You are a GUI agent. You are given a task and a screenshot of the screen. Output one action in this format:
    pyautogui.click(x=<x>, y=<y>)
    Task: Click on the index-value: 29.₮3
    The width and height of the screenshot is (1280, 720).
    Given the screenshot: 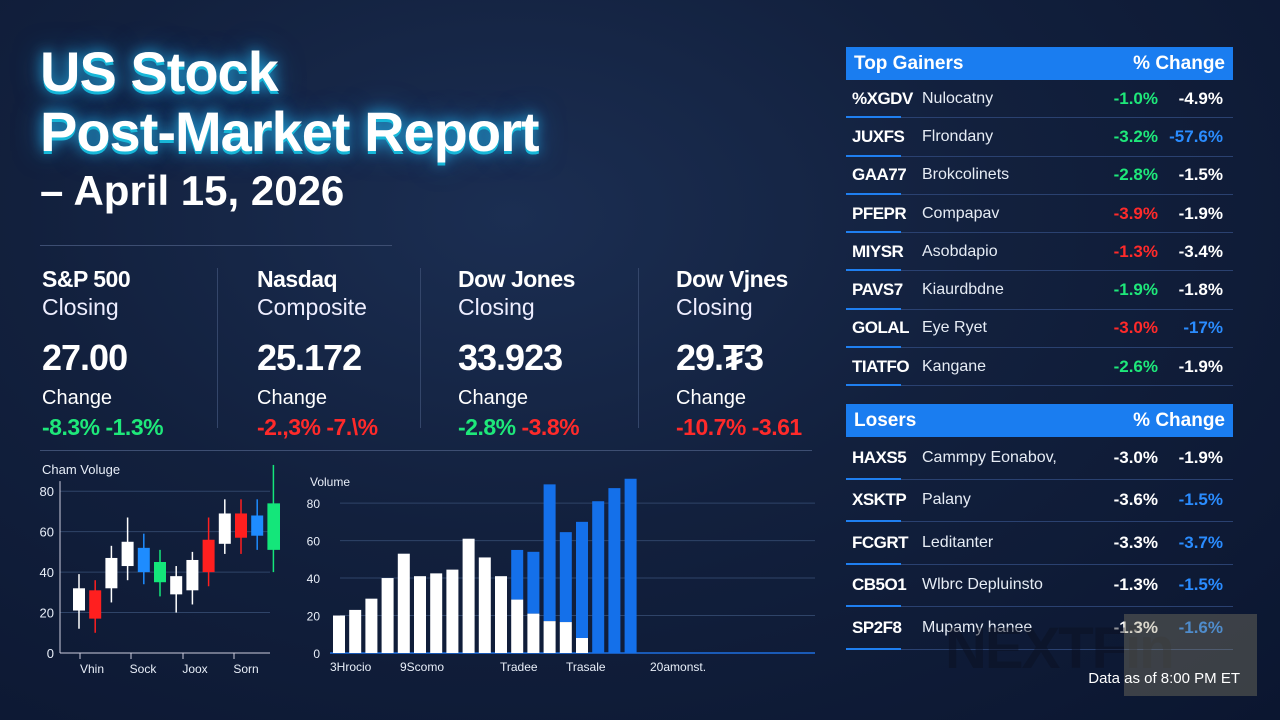 What is the action you would take?
    pyautogui.click(x=720, y=357)
    